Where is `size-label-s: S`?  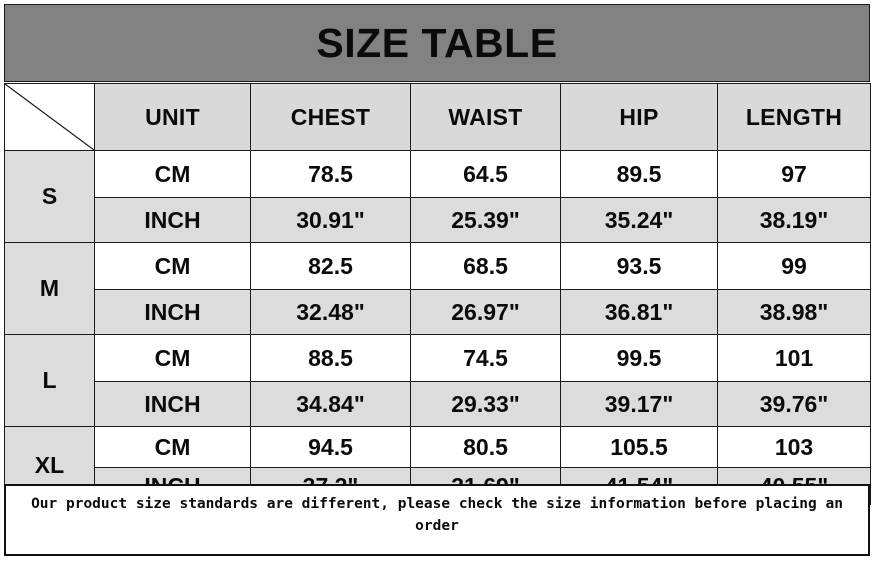
size-label-s: S is located at coordinates (49, 196).